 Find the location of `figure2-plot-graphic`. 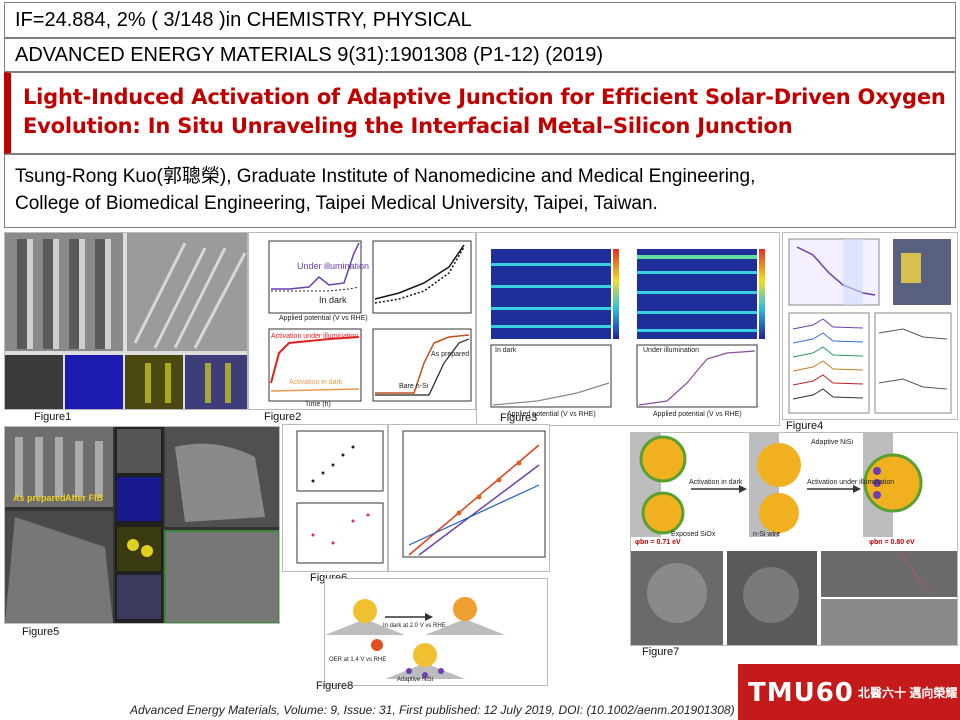

figure2-plot-graphic is located at coordinates (370, 321).